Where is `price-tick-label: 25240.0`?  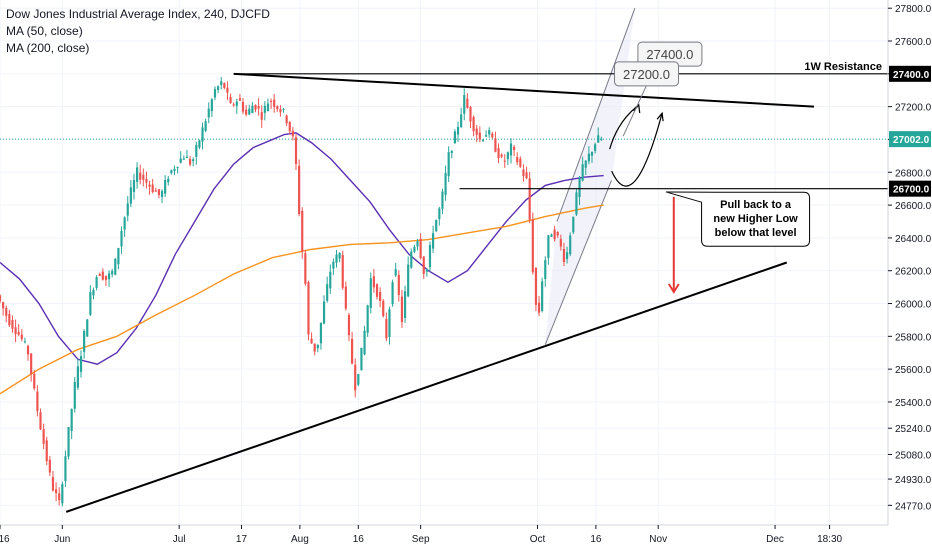 price-tick-label: 25240.0 is located at coordinates (913, 429).